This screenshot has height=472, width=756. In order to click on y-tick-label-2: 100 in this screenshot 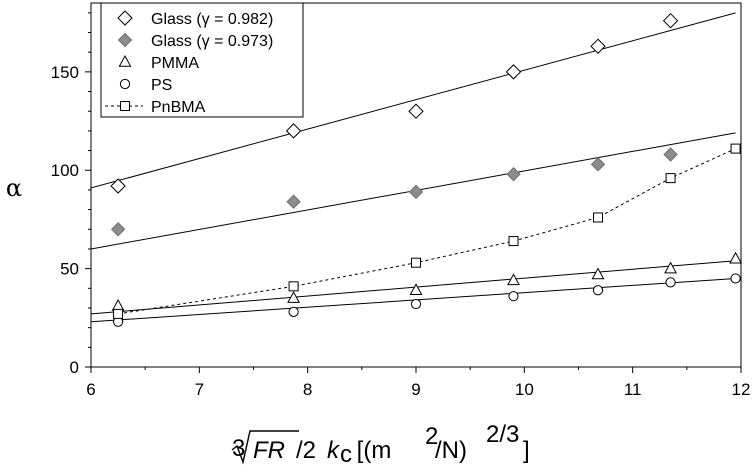, I will do `click(65, 170)`.